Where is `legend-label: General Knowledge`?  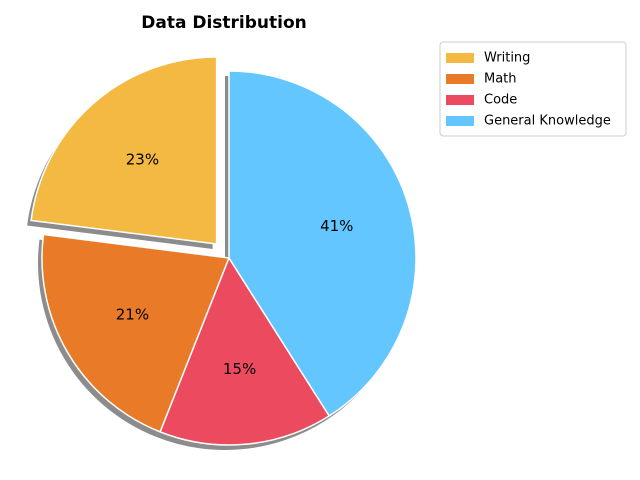
legend-label: General Knowledge is located at coordinates (547, 121).